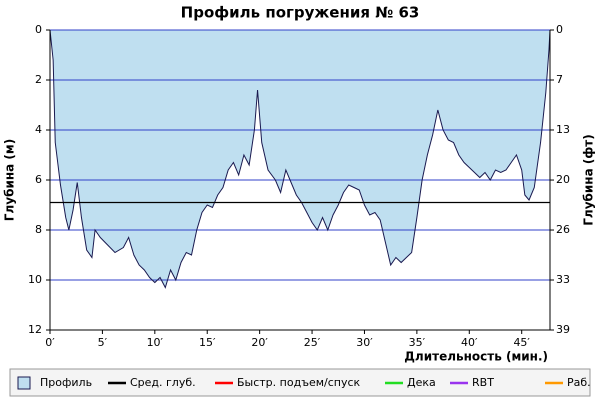  I want to click on y-tick-label: 12, so click(35, 329).